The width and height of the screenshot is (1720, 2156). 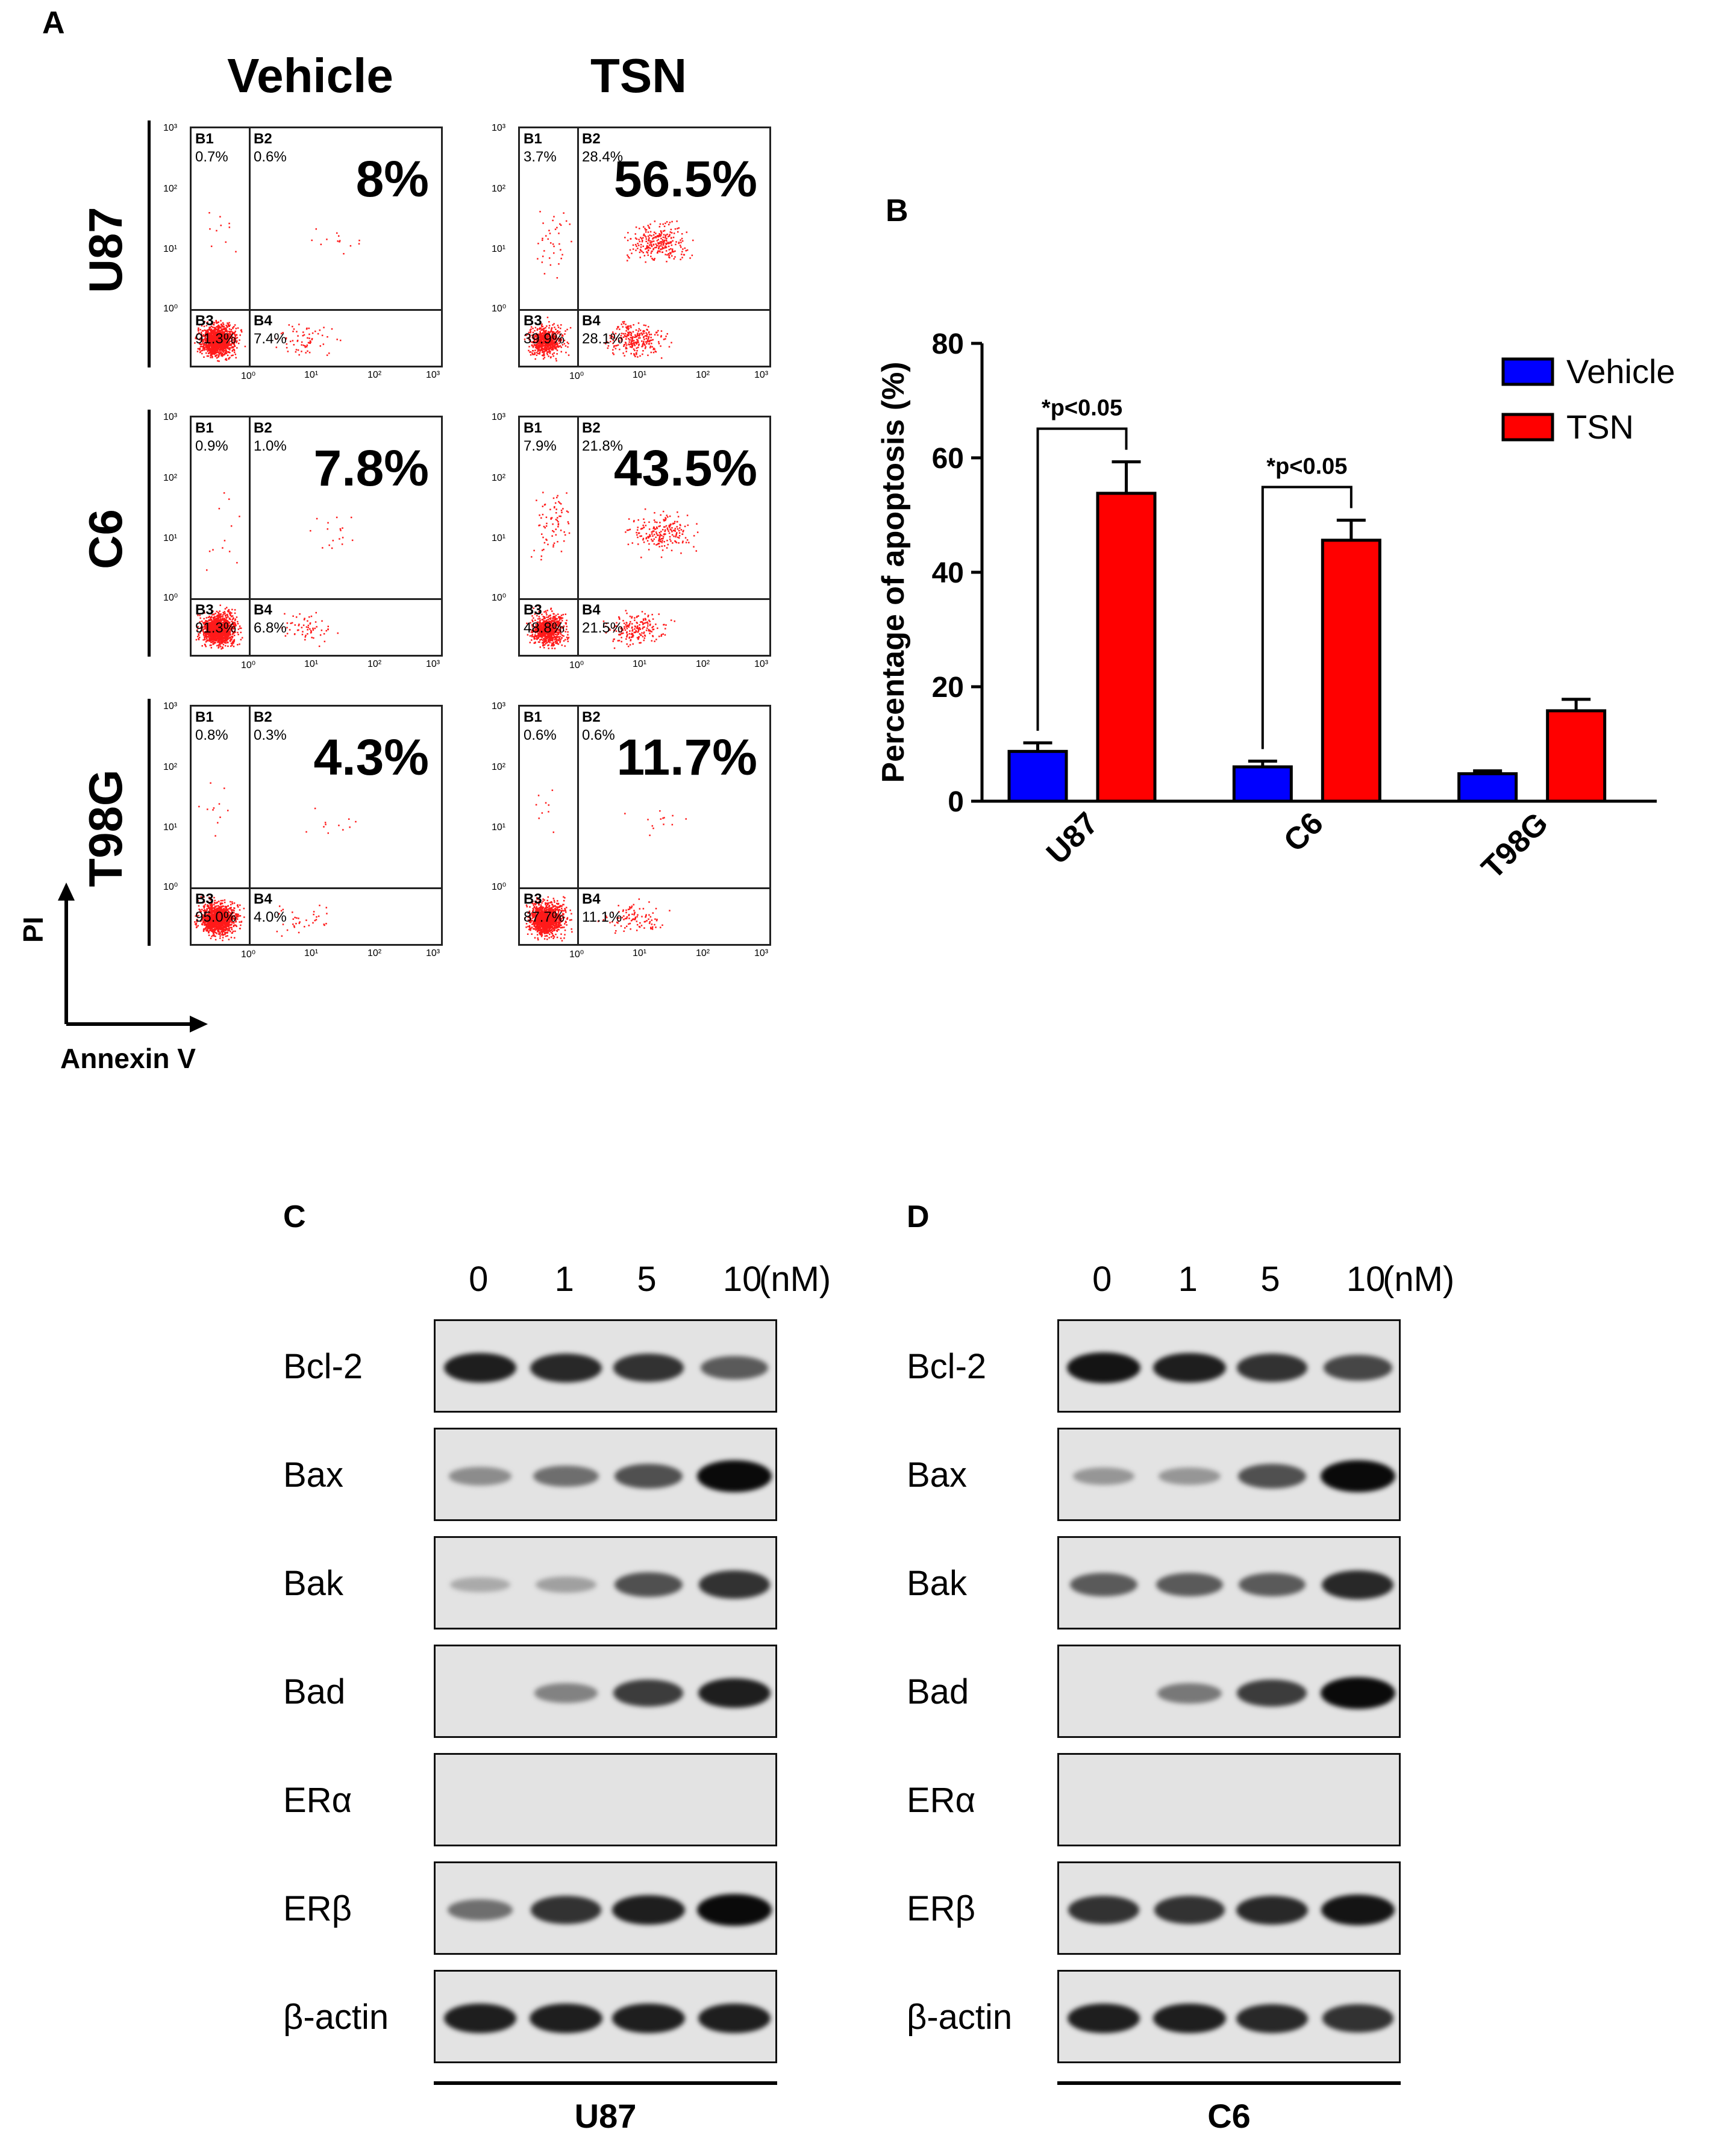 What do you see at coordinates (644, 247) in the screenshot?
I see `flow-plot: B1 3.7% B2 28.4% B3 39.9% B4 28.1% 56.5%` at bounding box center [644, 247].